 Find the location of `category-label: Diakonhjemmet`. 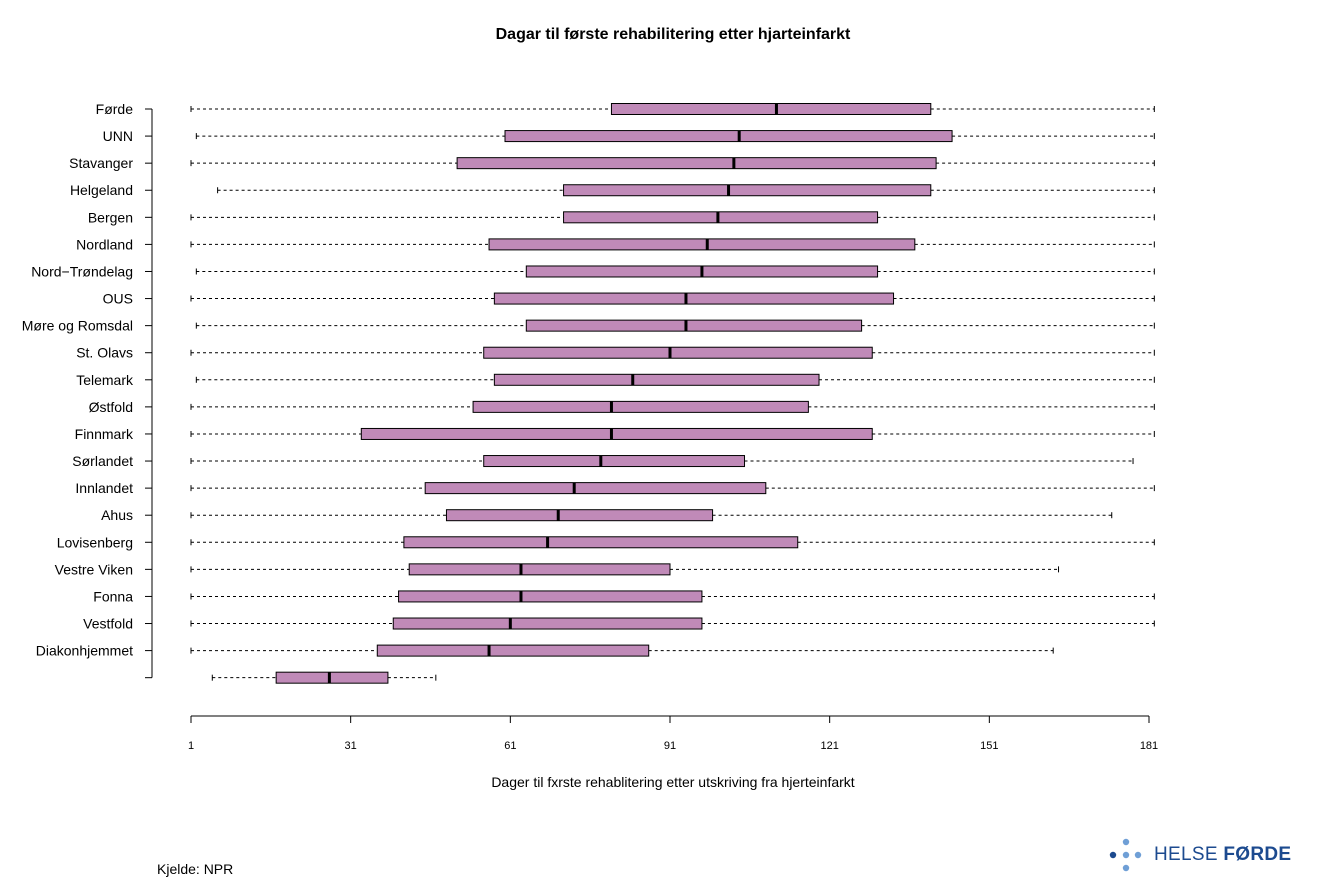

category-label: Diakonhjemmet is located at coordinates (84, 651).